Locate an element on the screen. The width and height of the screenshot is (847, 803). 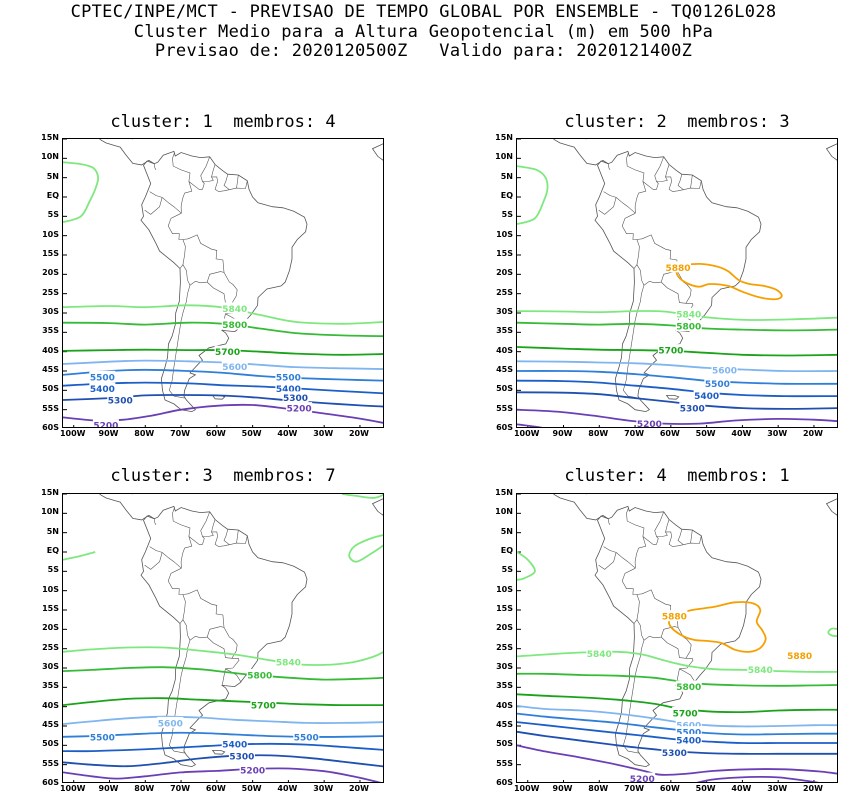
lon-tick-label: 20W is located at coordinates (358, 788).